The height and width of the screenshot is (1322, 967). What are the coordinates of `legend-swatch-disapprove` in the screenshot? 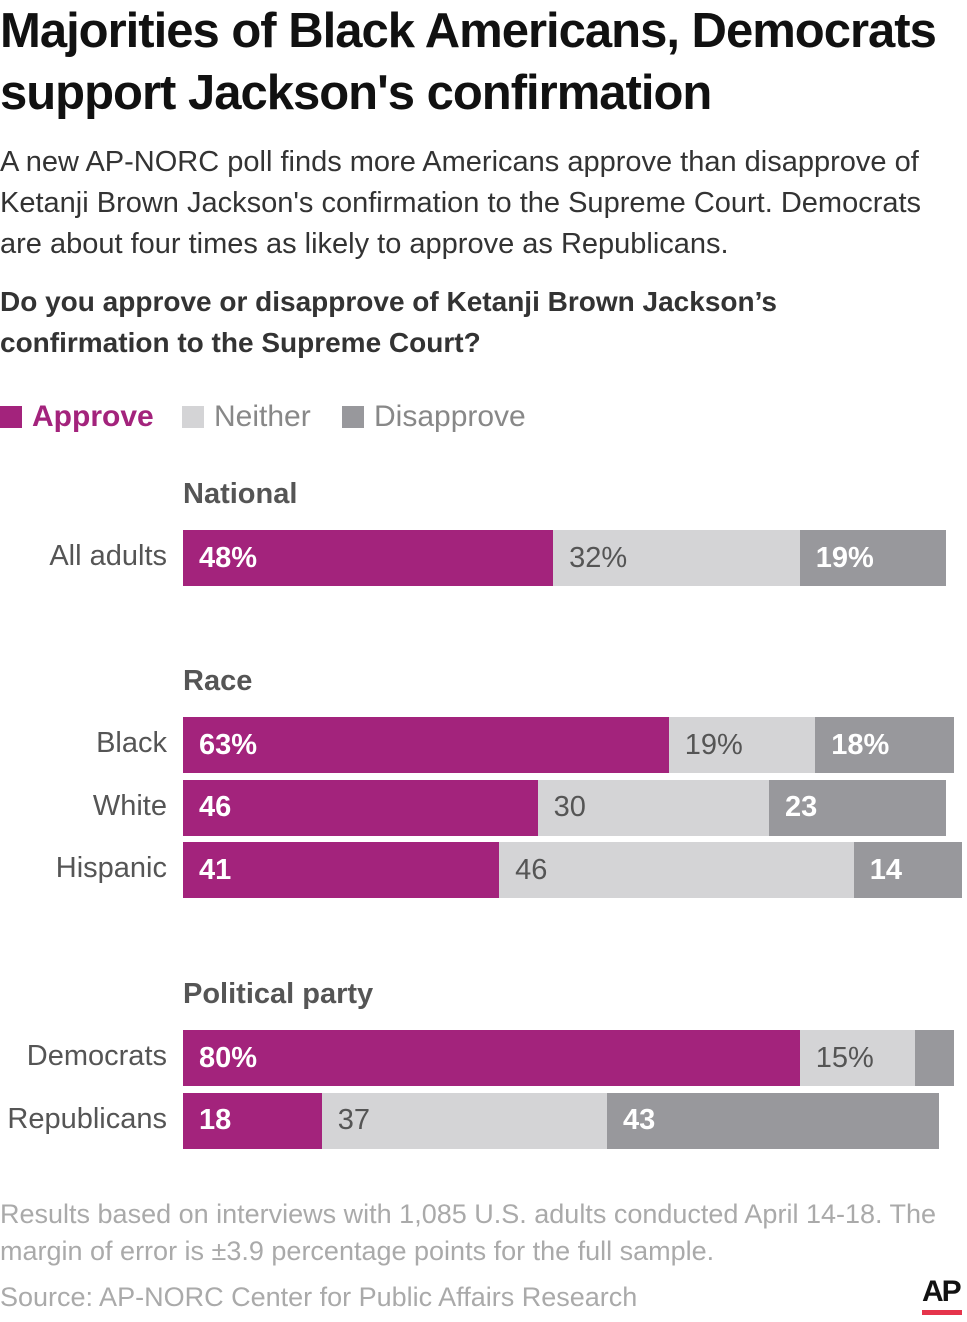 It's located at (353, 417).